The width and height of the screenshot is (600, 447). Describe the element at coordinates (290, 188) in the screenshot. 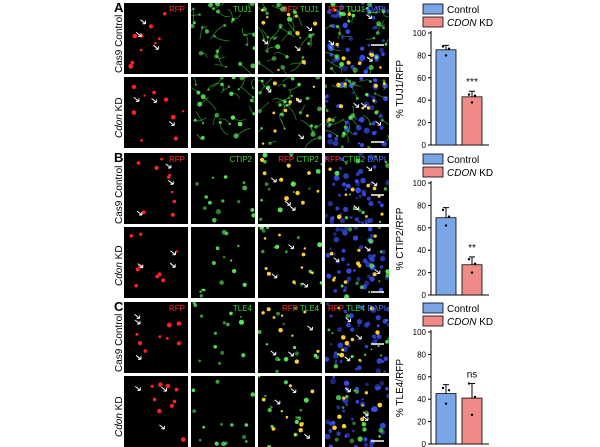

I see `micrograph-b-r0-c2: RFP CTIP2` at that location.